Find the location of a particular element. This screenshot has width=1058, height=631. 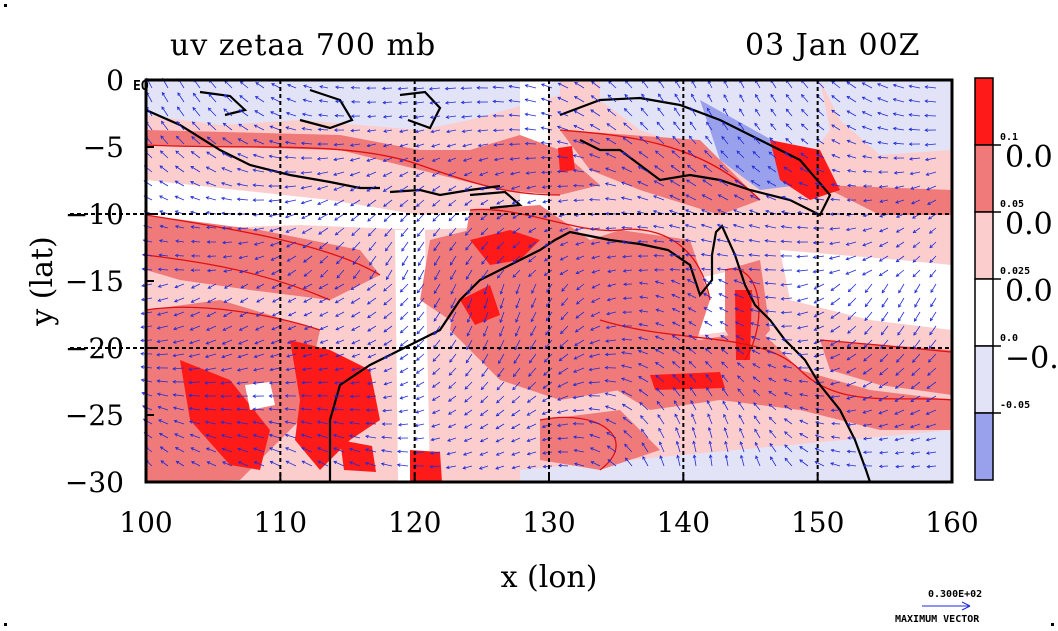

colorbar-side-label: 0.0 is located at coordinates (1029, 291).